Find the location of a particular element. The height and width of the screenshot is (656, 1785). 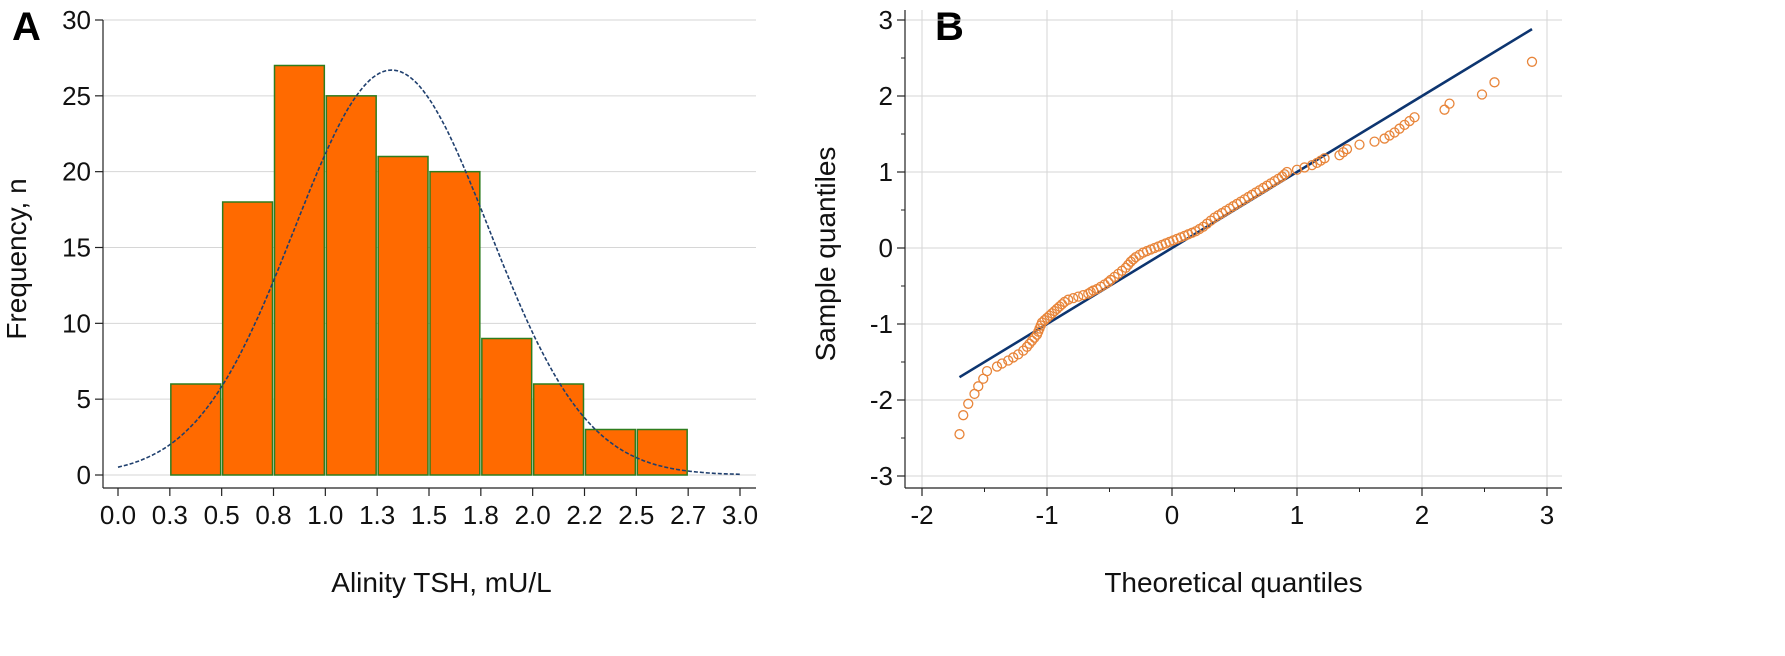

y-tick-label: 25 is located at coordinates (76, 96).